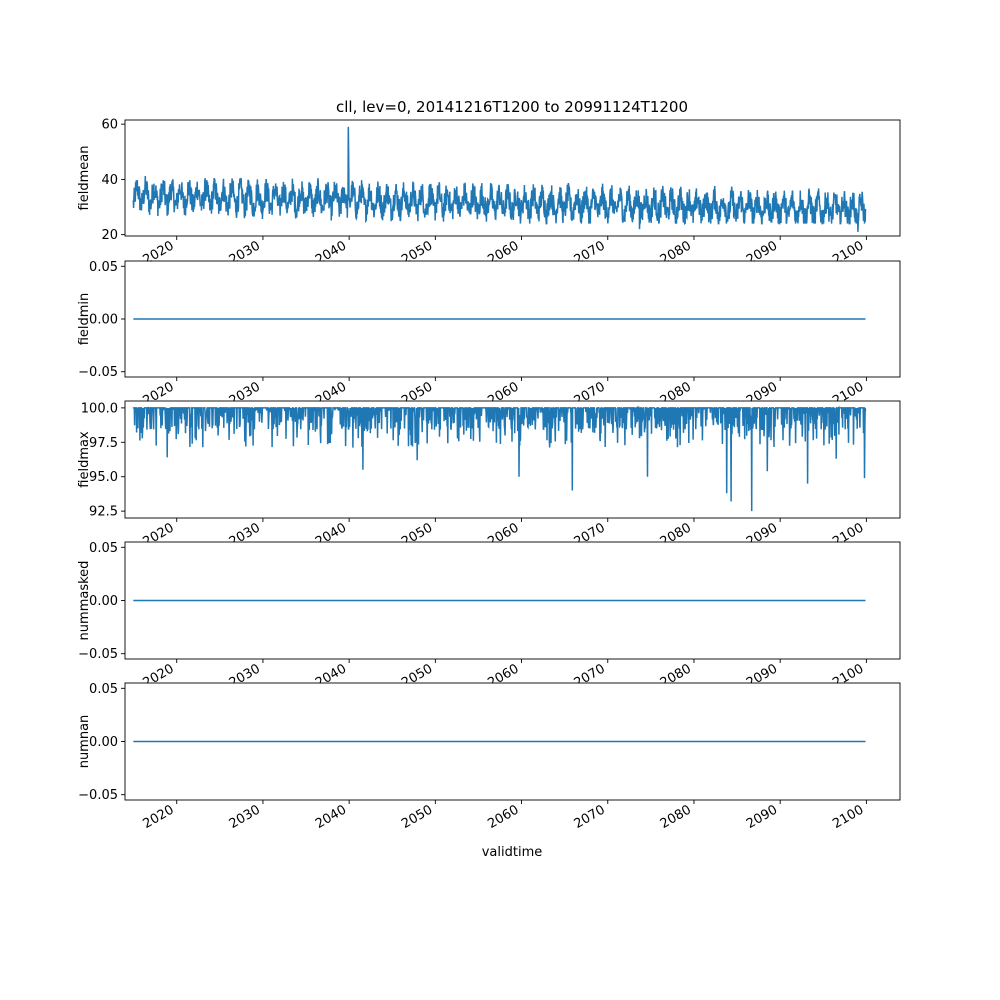 Image resolution: width=1000 pixels, height=1000 pixels. I want to click on y-axis-label: fieldmean, so click(84, 178).